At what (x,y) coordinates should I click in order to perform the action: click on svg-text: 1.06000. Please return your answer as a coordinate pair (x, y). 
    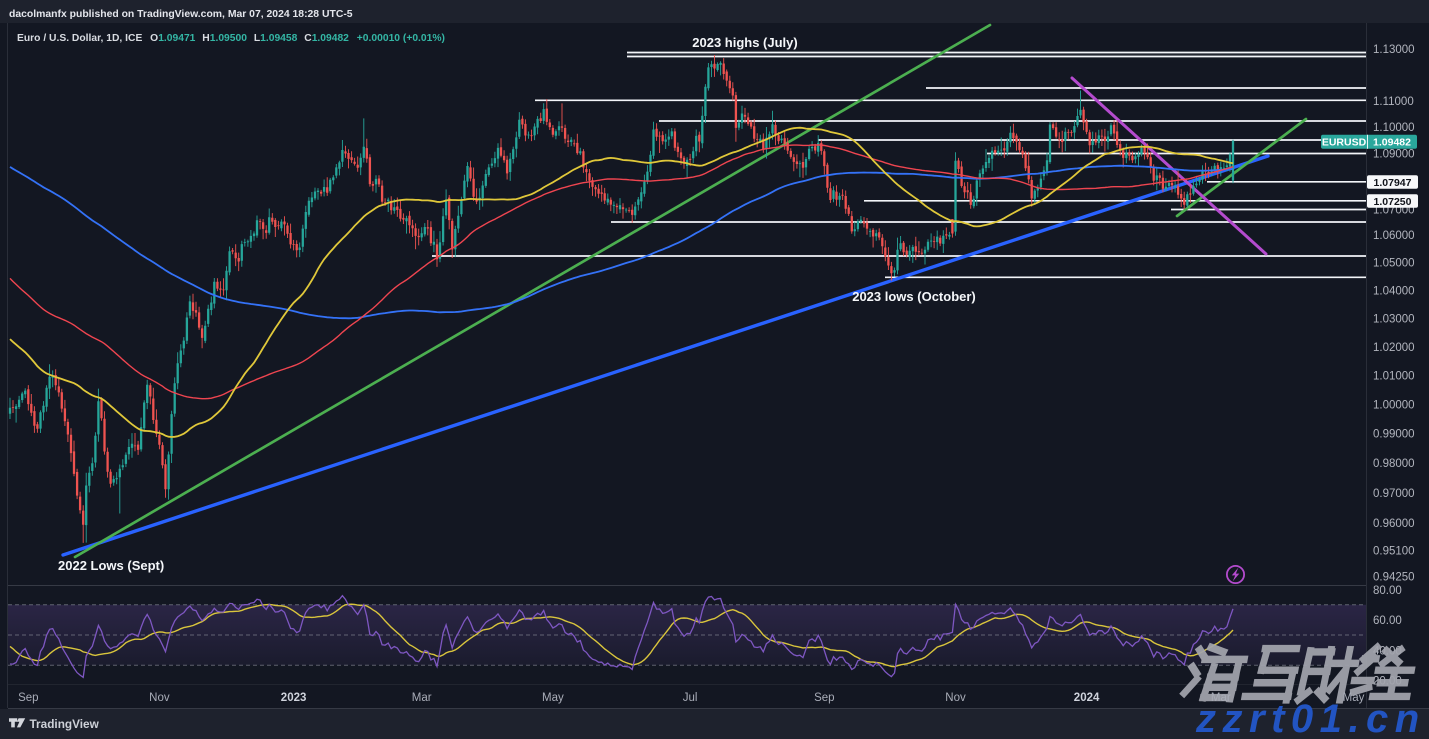
    Looking at the image, I should click on (1394, 236).